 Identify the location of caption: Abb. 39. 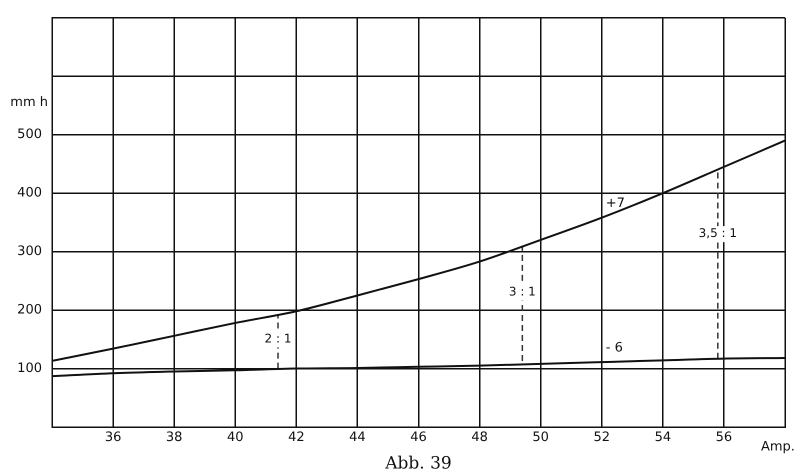
(418, 463).